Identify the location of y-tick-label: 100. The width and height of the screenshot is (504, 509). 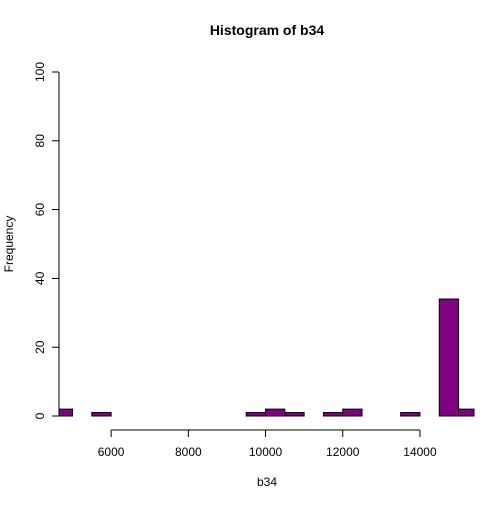
(40, 72).